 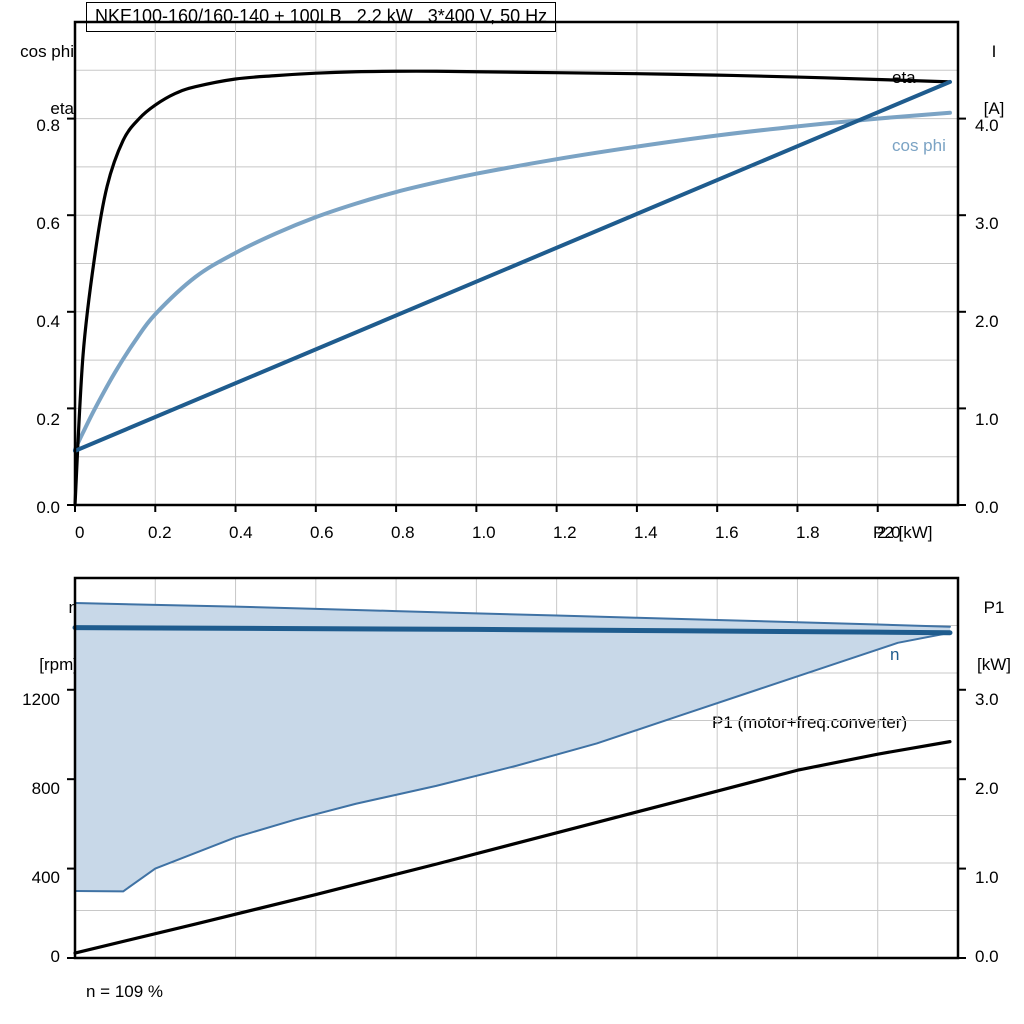 What do you see at coordinates (55, 956) in the screenshot?
I see `lower-left-tick-3: 0` at bounding box center [55, 956].